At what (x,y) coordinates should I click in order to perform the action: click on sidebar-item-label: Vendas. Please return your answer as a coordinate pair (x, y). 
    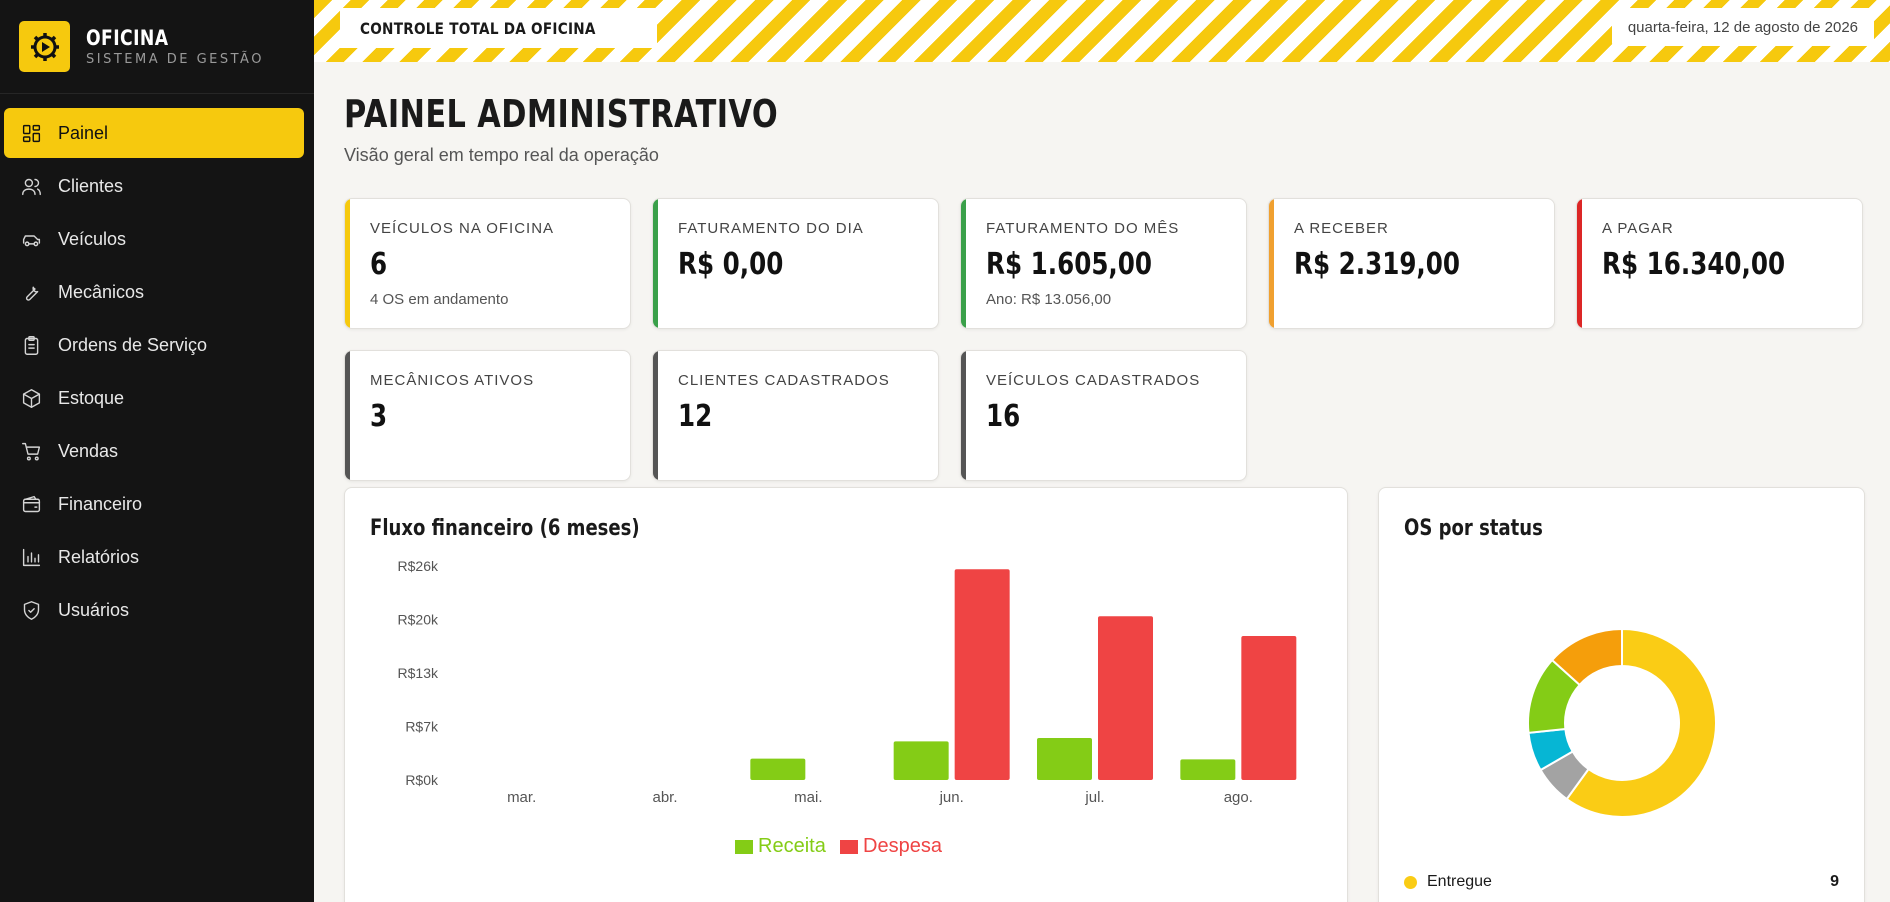
    Looking at the image, I should click on (88, 450).